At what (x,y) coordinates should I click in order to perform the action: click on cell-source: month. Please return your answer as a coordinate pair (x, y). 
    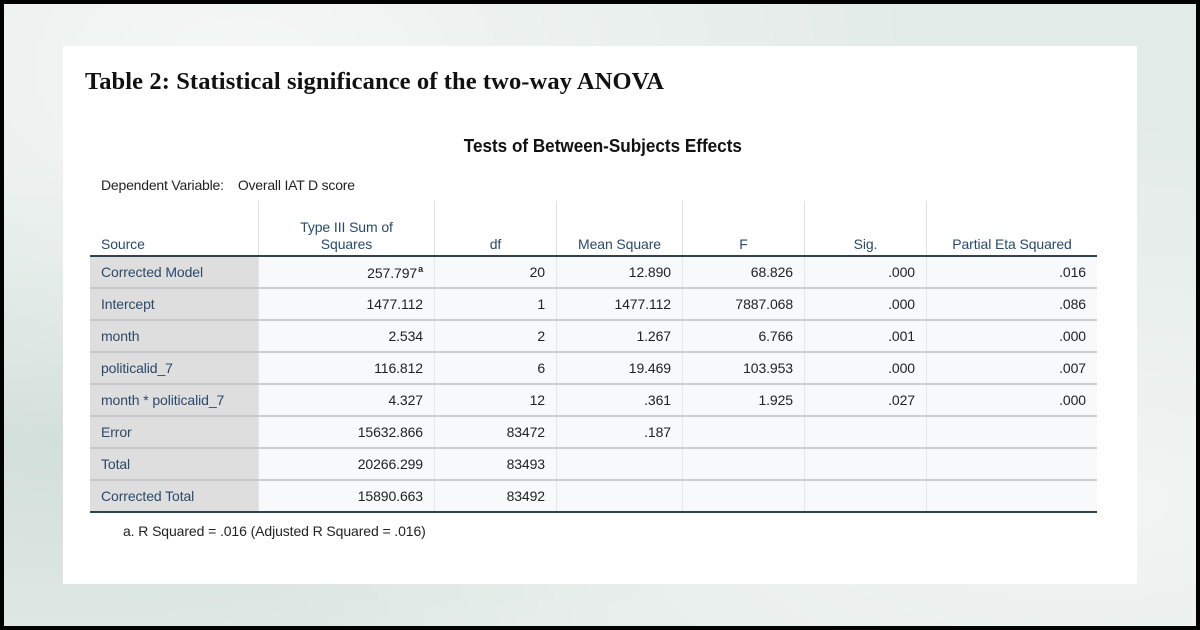
    Looking at the image, I should click on (174, 335).